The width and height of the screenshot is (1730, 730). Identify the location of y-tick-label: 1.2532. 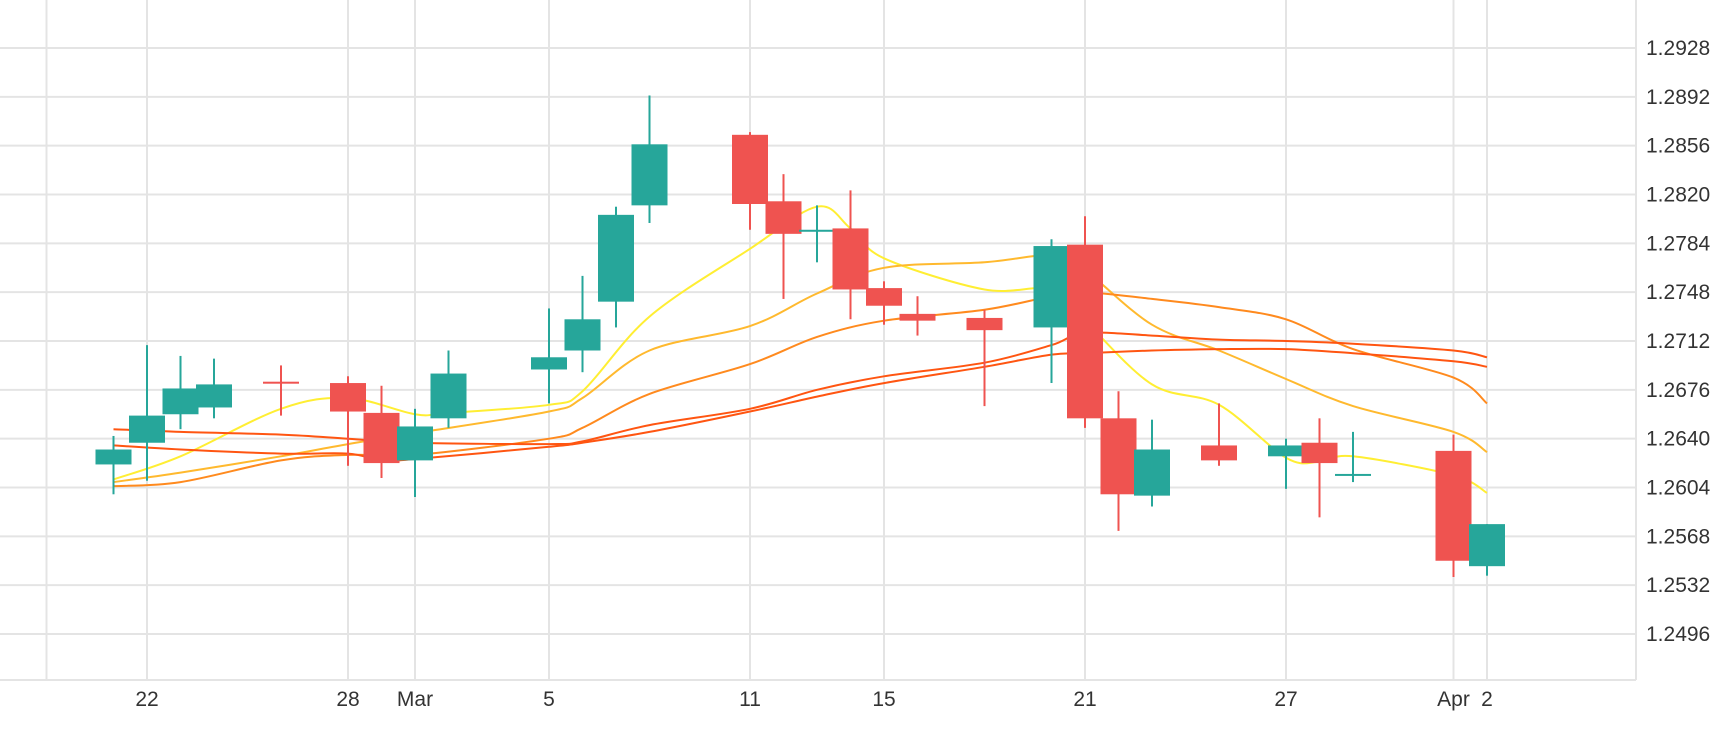
(1678, 585).